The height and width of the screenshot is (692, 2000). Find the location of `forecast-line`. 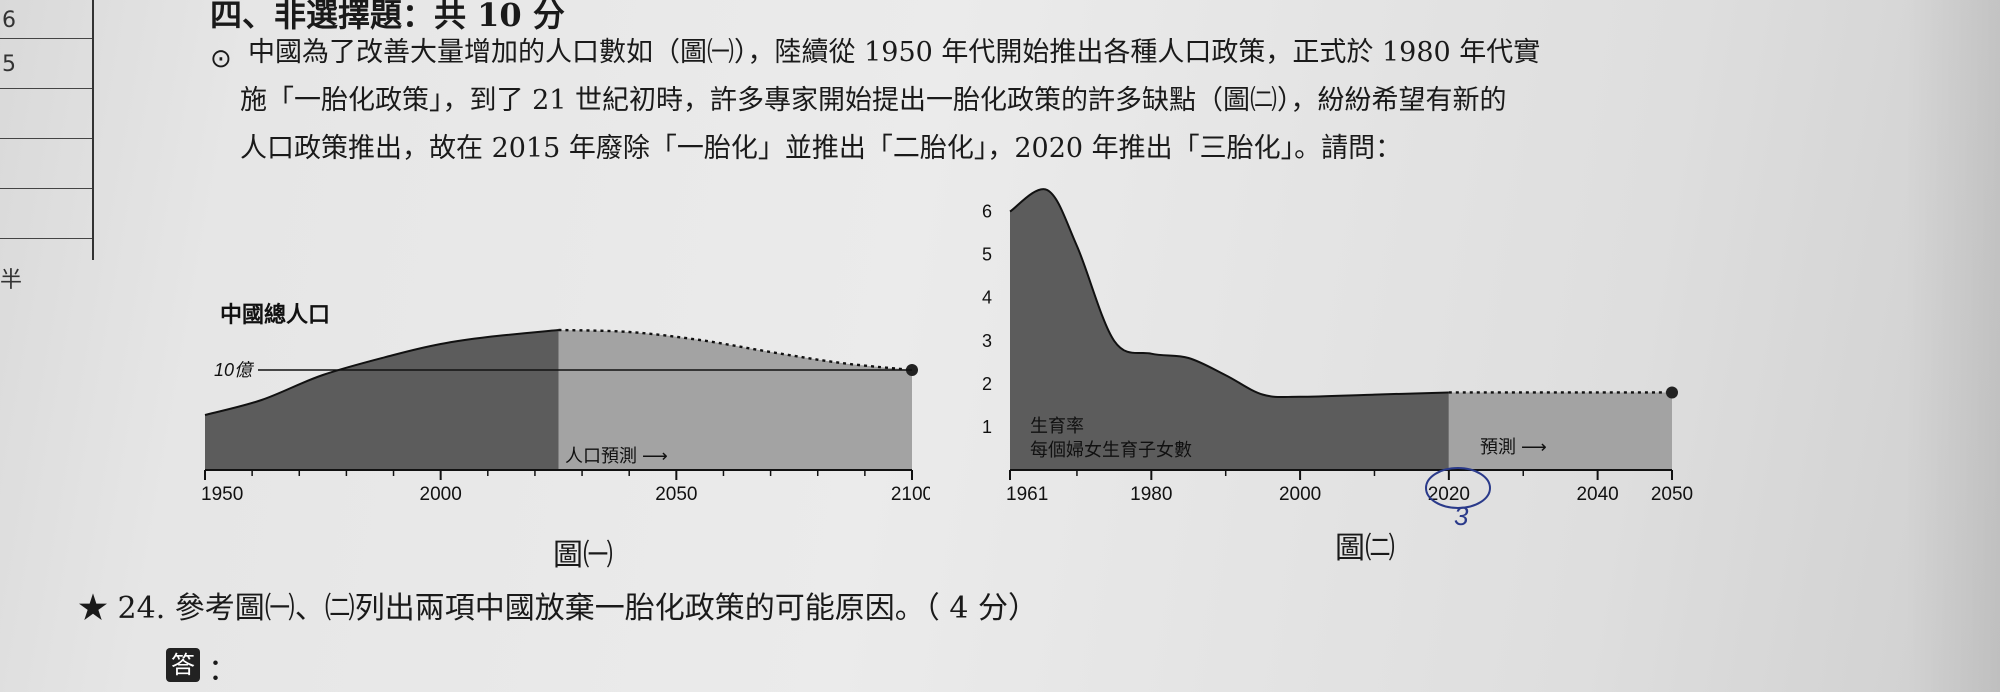

forecast-line is located at coordinates (735, 350).